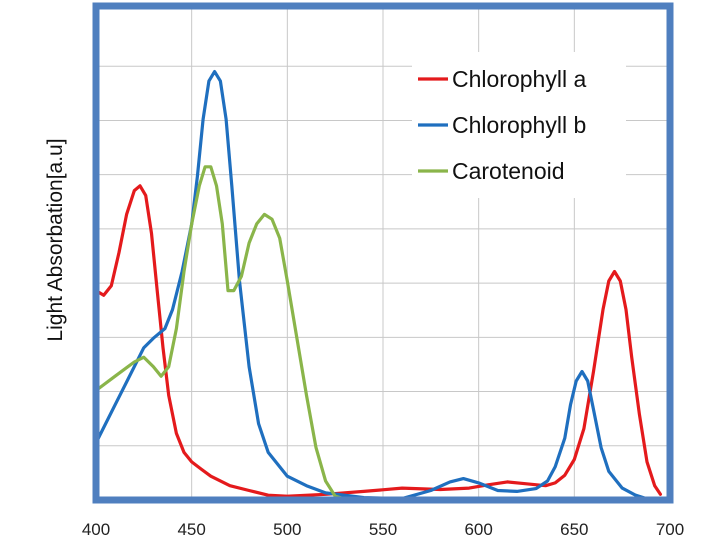  I want to click on x-tick-label: 650, so click(574, 529).